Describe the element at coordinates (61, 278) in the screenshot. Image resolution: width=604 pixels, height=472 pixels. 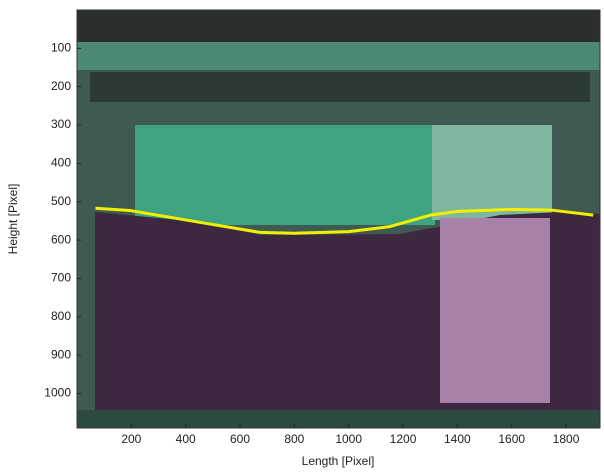
I see `y-tick-label: 700` at that location.